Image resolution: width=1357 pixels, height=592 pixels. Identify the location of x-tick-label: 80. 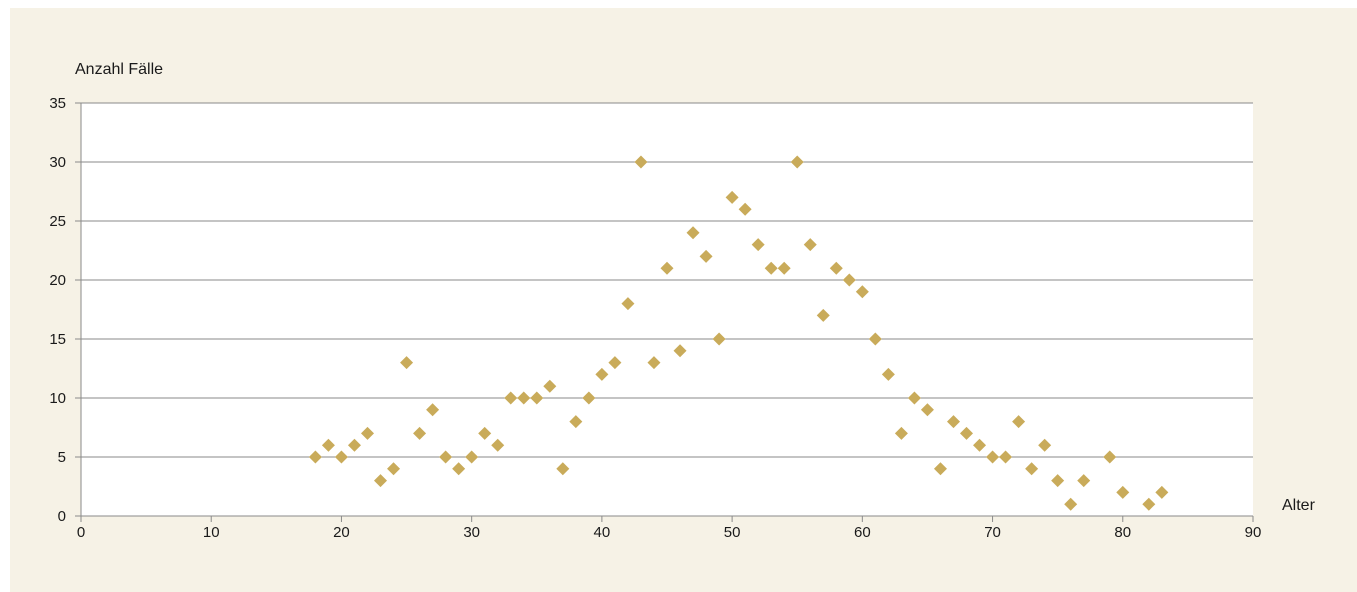
(1122, 532).